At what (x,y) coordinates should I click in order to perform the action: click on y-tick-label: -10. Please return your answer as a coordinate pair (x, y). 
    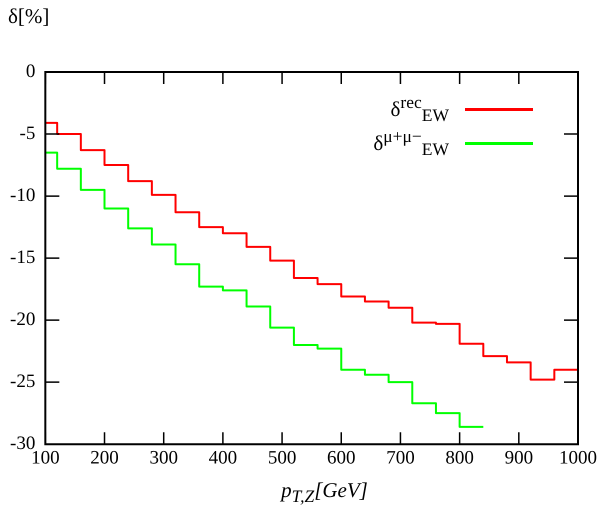
    Looking at the image, I should click on (23, 195).